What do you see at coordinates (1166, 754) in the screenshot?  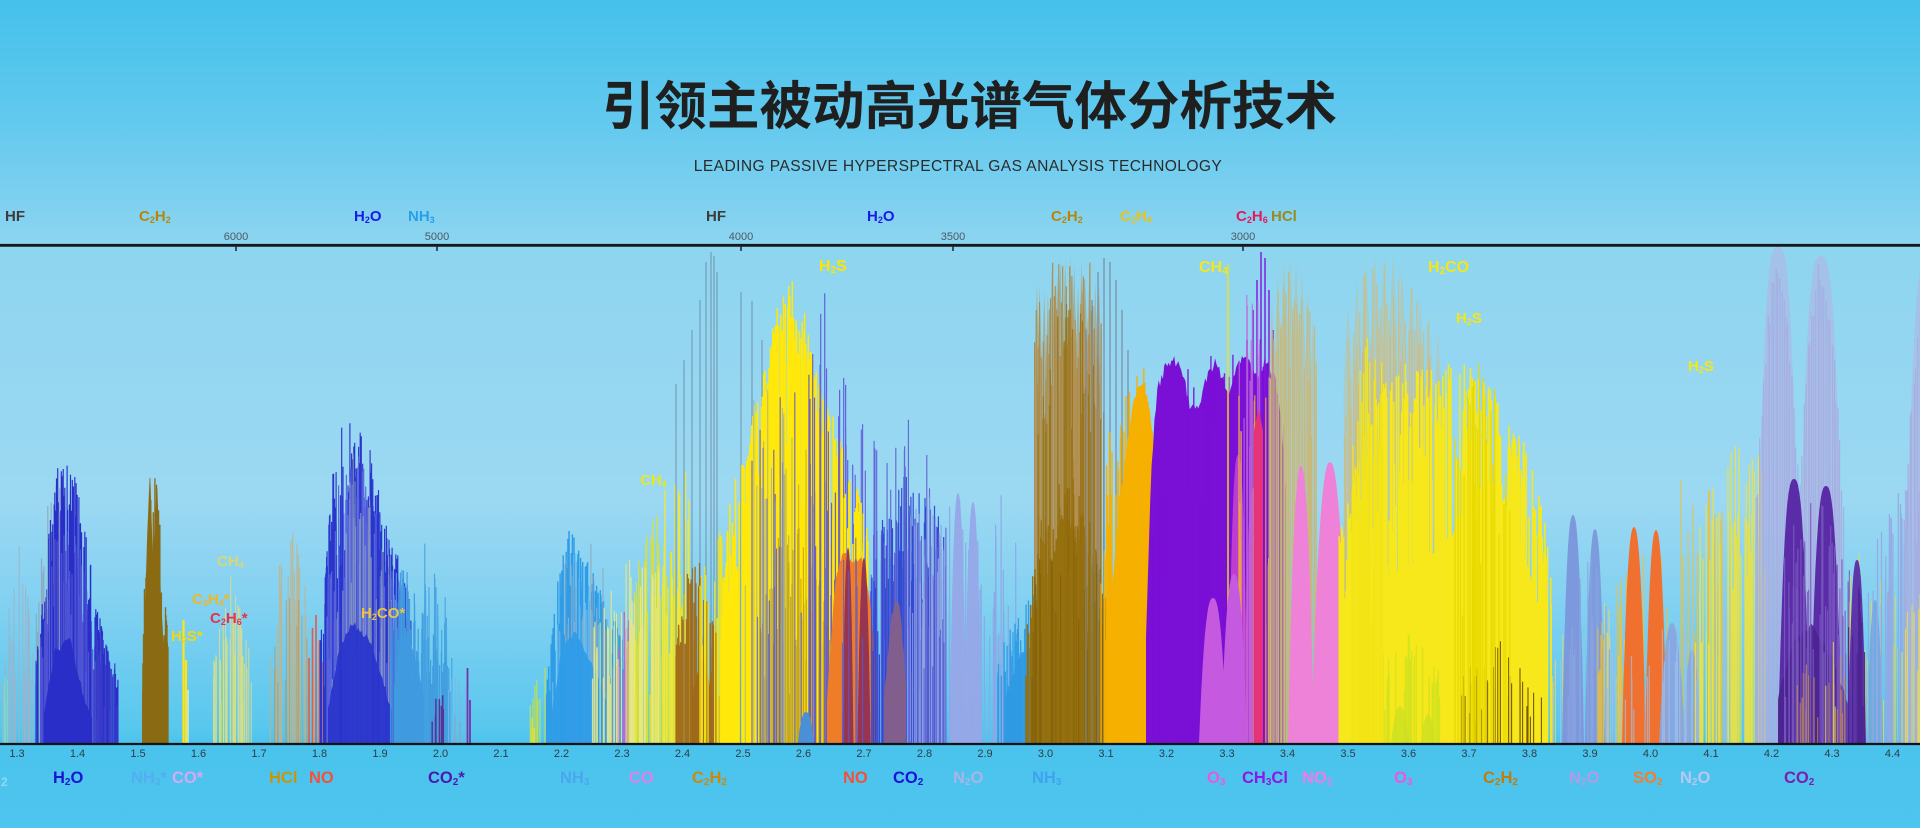 I see `svg-text: 3.2` at bounding box center [1166, 754].